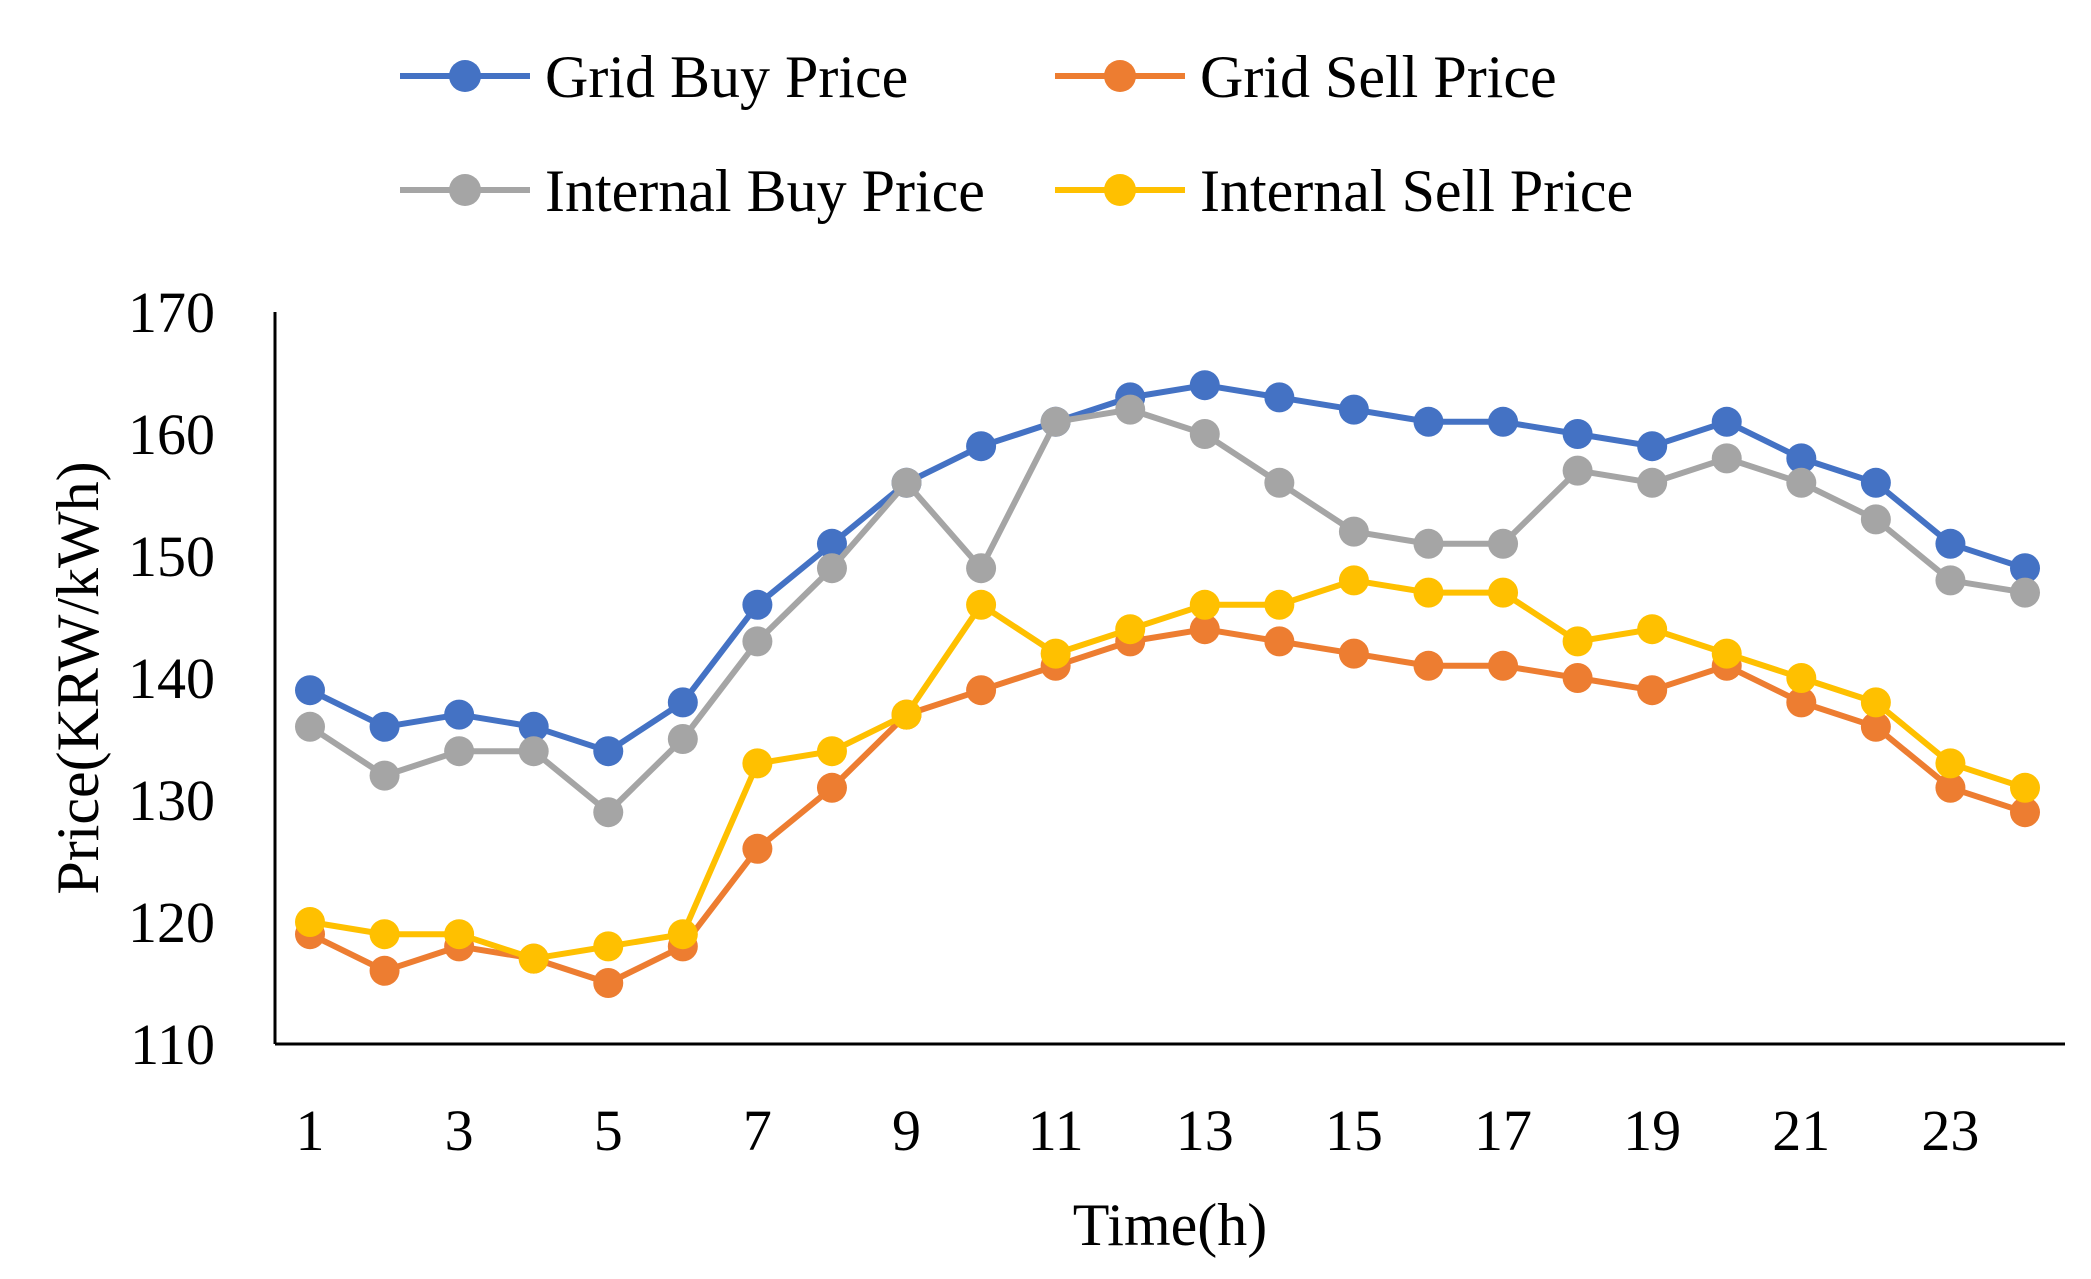 This screenshot has height=1279, width=2091. I want to click on x-tick-label: 9, so click(906, 1130).